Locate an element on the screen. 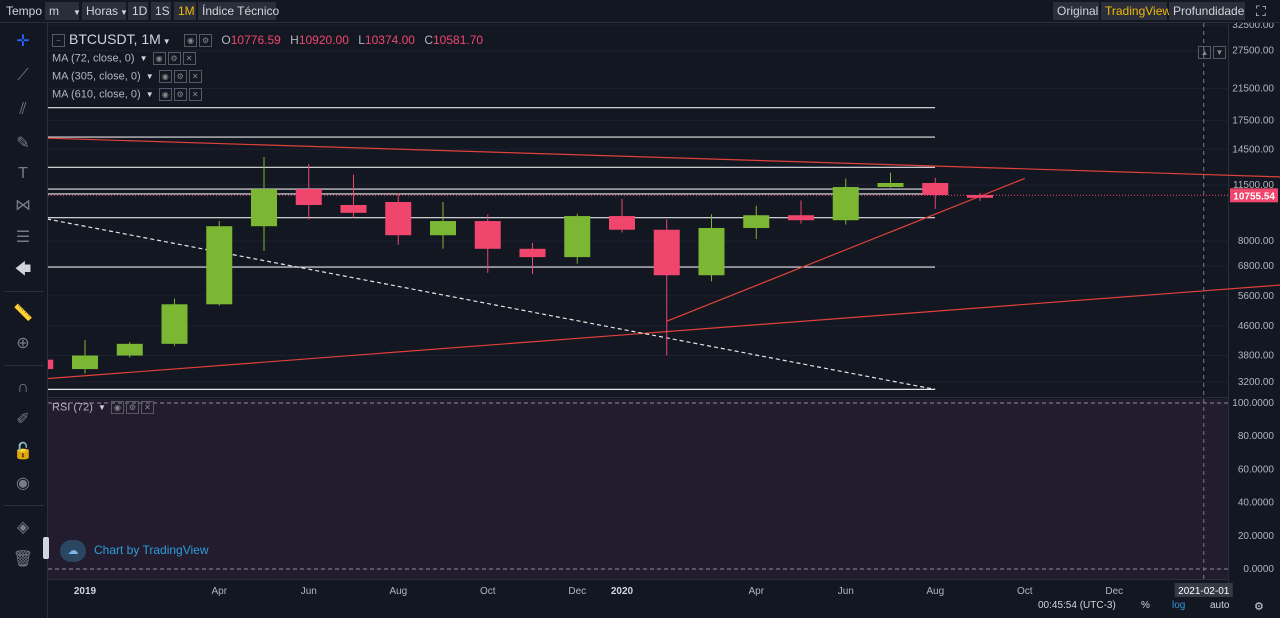  log-toggle: log is located at coordinates (1179, 605).